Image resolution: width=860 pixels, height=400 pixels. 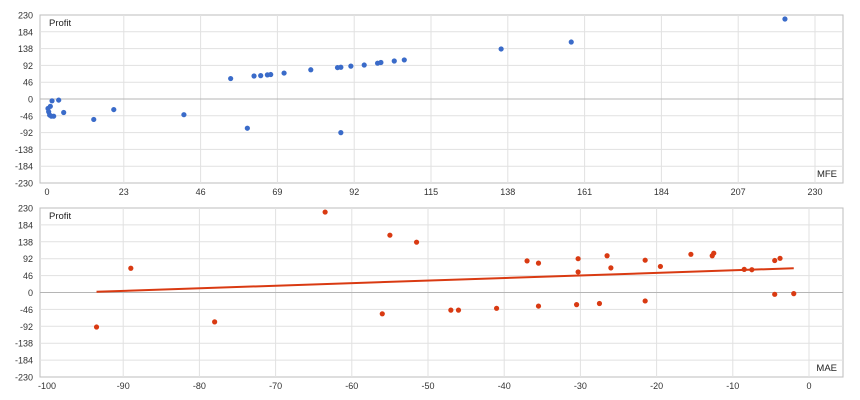 What do you see at coordinates (26, 310) in the screenshot?
I see `y-tick-label: -46` at bounding box center [26, 310].